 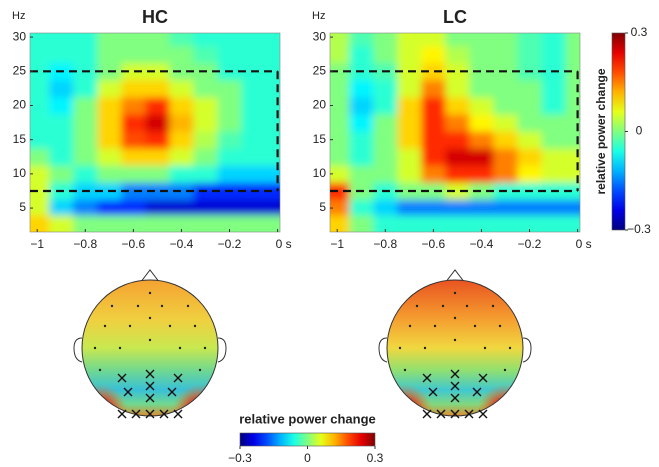 What do you see at coordinates (375, 458) in the screenshot?
I see `colorbar-tick-label: 0.3` at bounding box center [375, 458].